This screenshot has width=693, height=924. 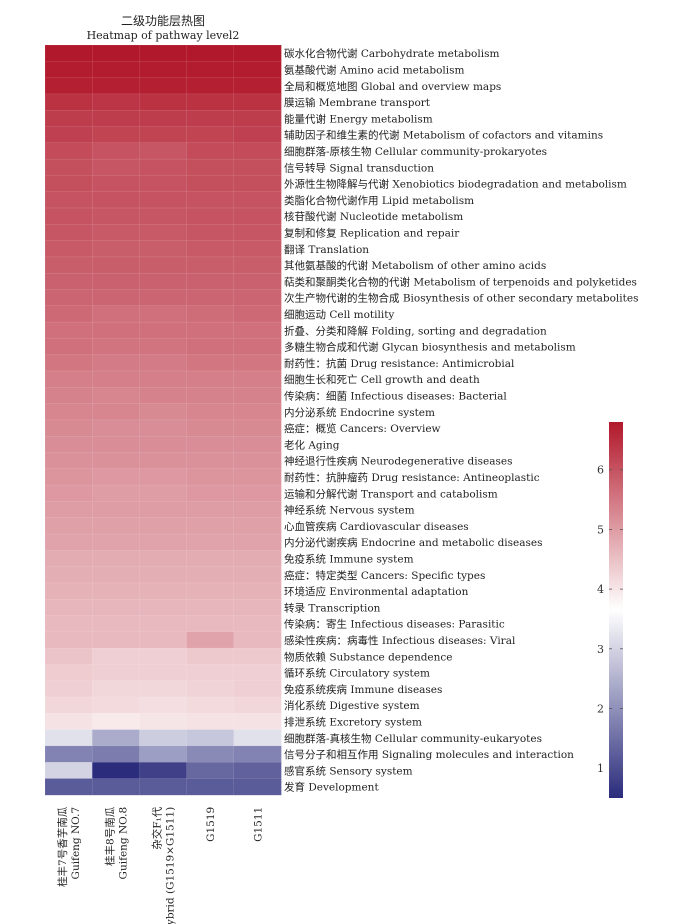 What do you see at coordinates (258, 824) in the screenshot?
I see `column-label: G1511` at bounding box center [258, 824].